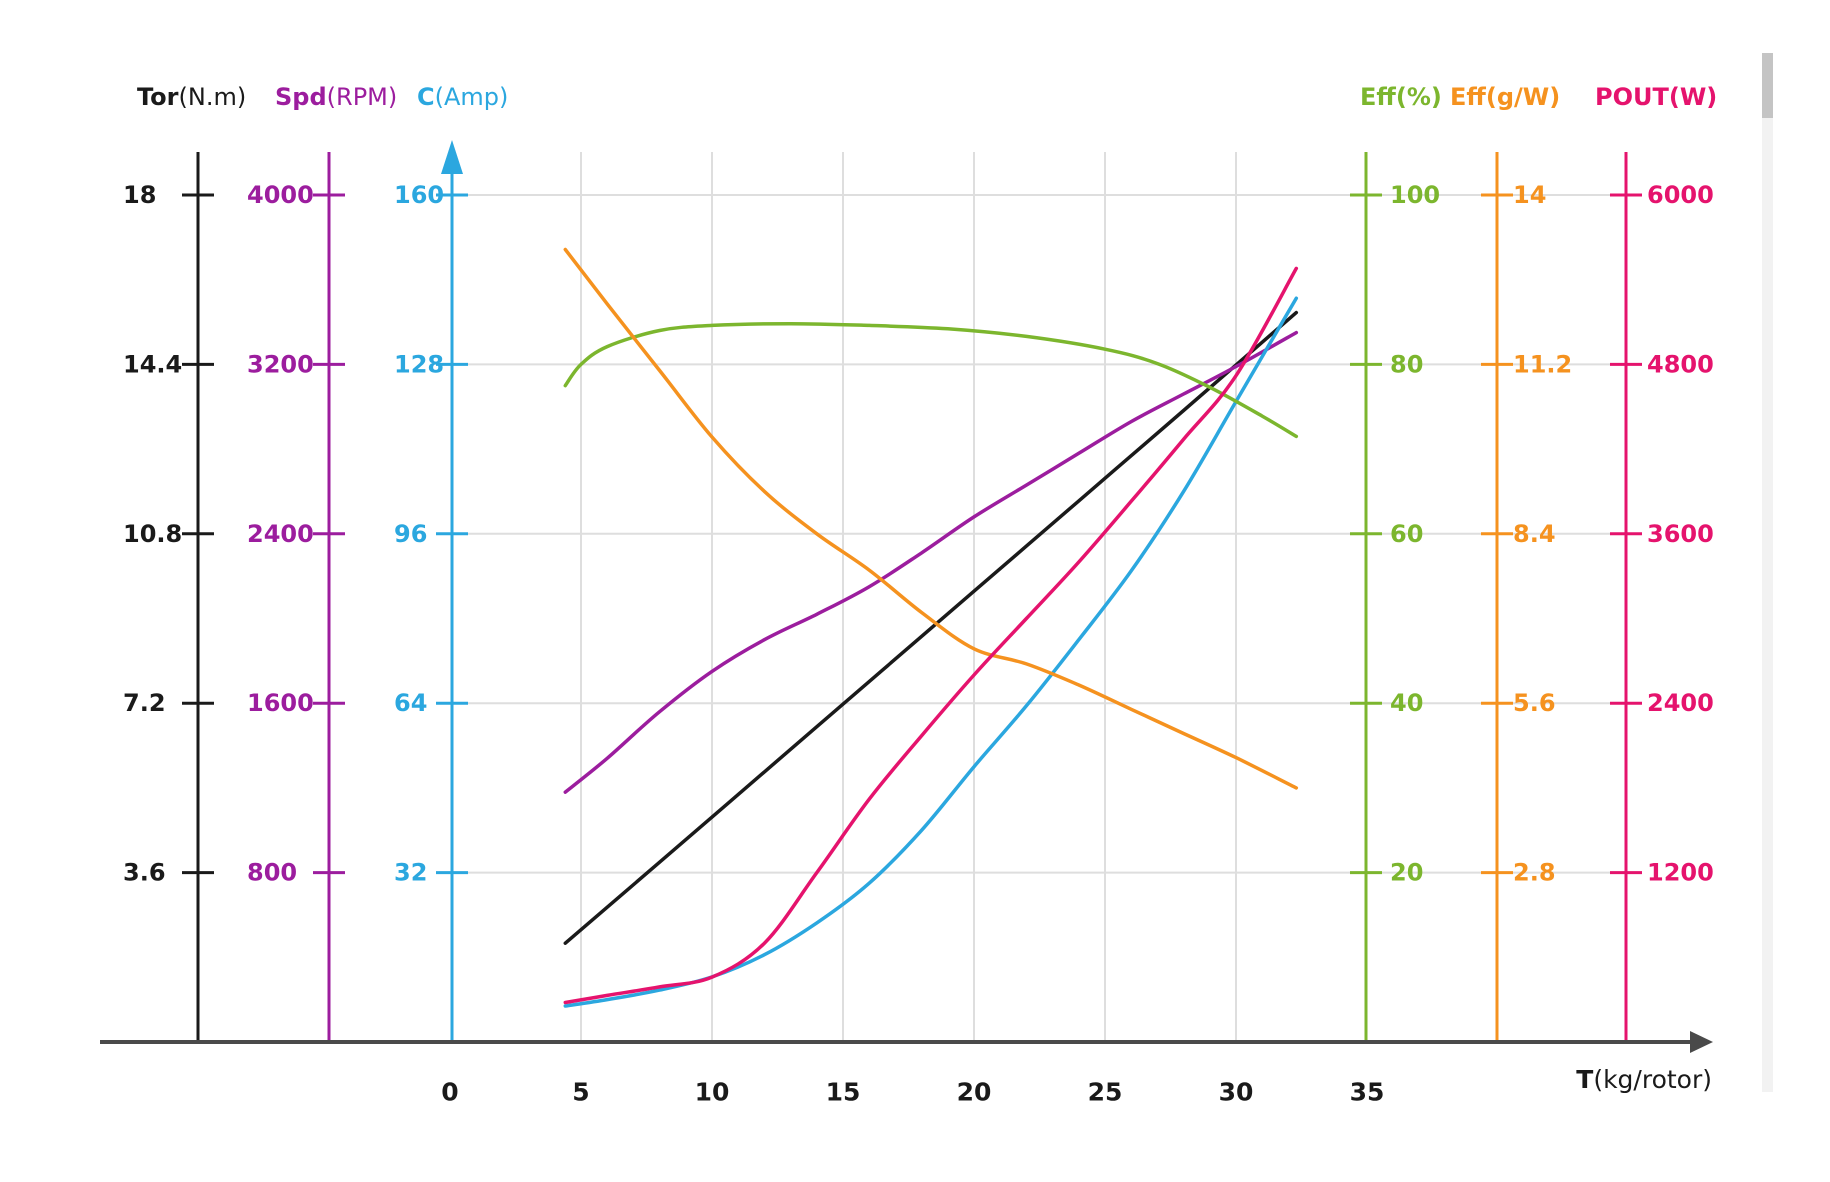  I want to click on pout-tick-label: 6000, so click(1680, 195).